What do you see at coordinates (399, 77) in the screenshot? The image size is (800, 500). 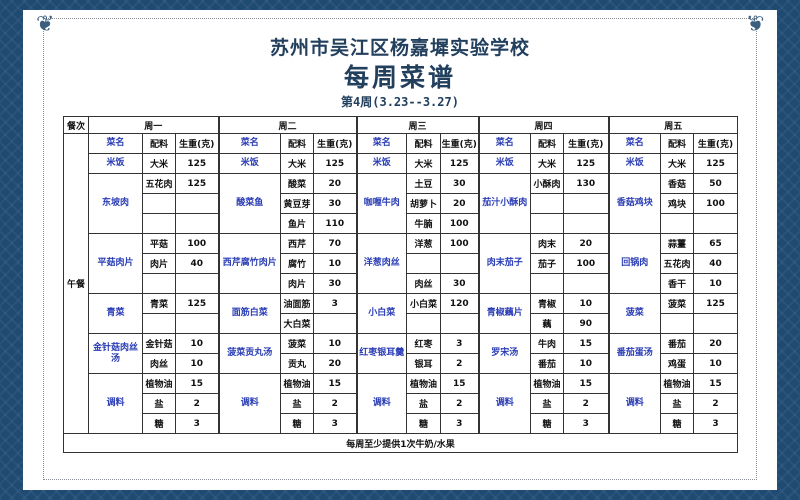 I see `page-title: 每周菜谱` at bounding box center [399, 77].